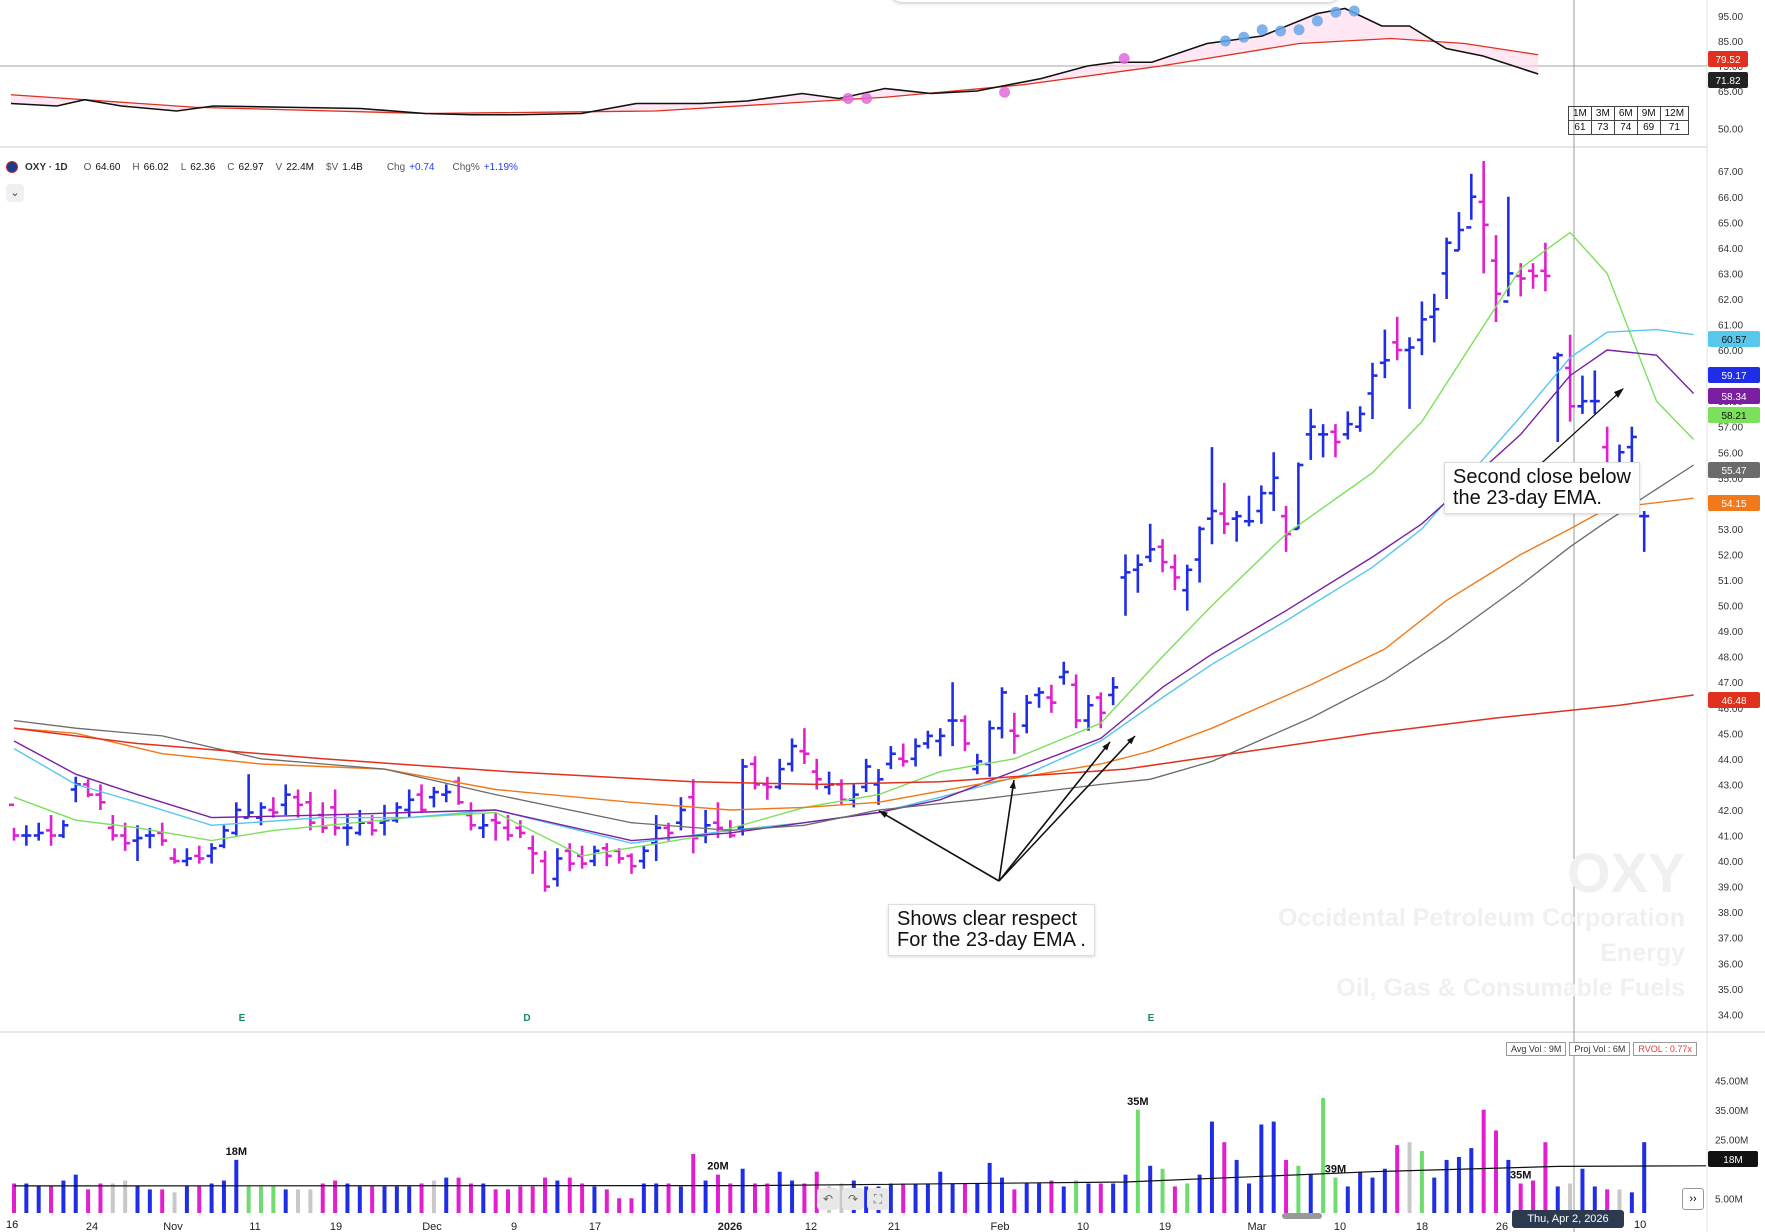 Image resolution: width=1765 pixels, height=1232 pixels. Describe the element at coordinates (1693, 1199) in the screenshot. I see `double-chevron-right-icon: ››` at that location.